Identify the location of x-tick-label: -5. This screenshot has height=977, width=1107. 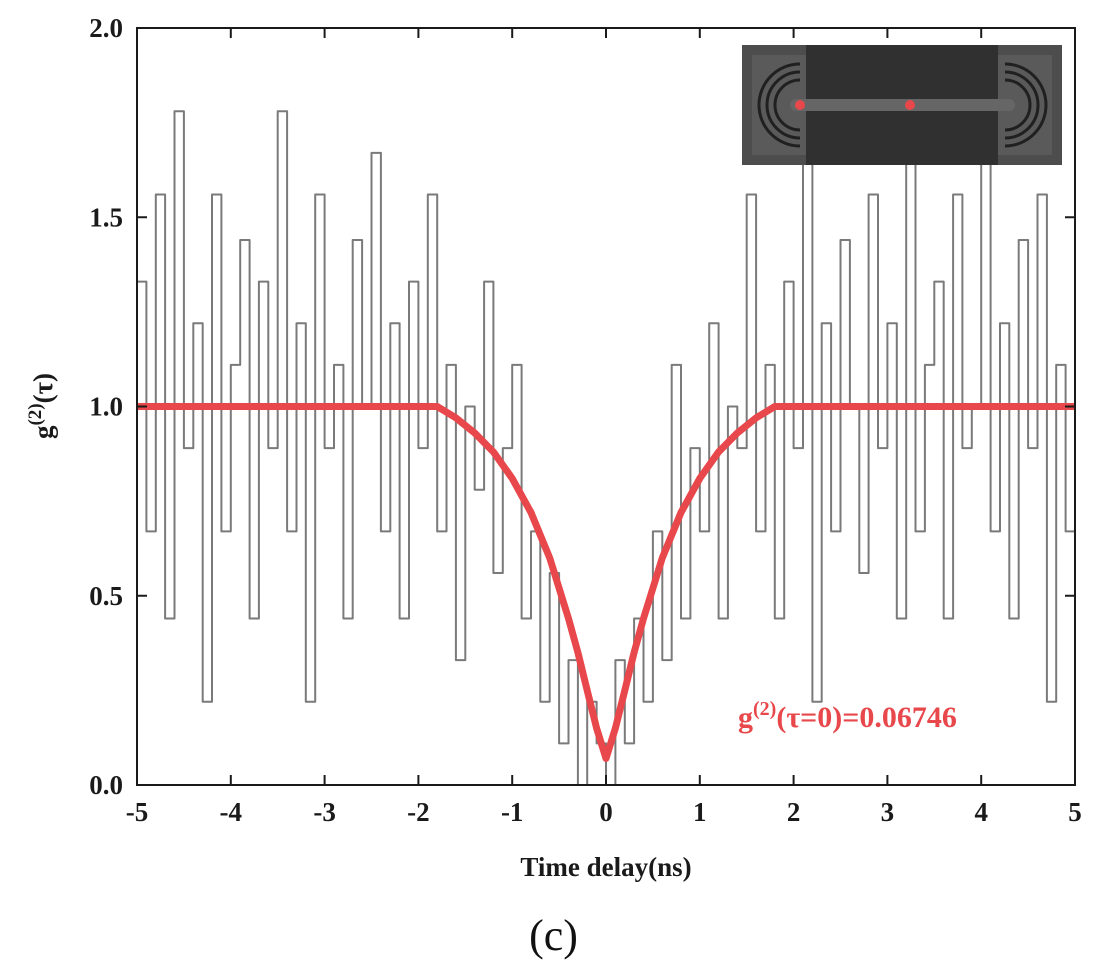
(137, 812).